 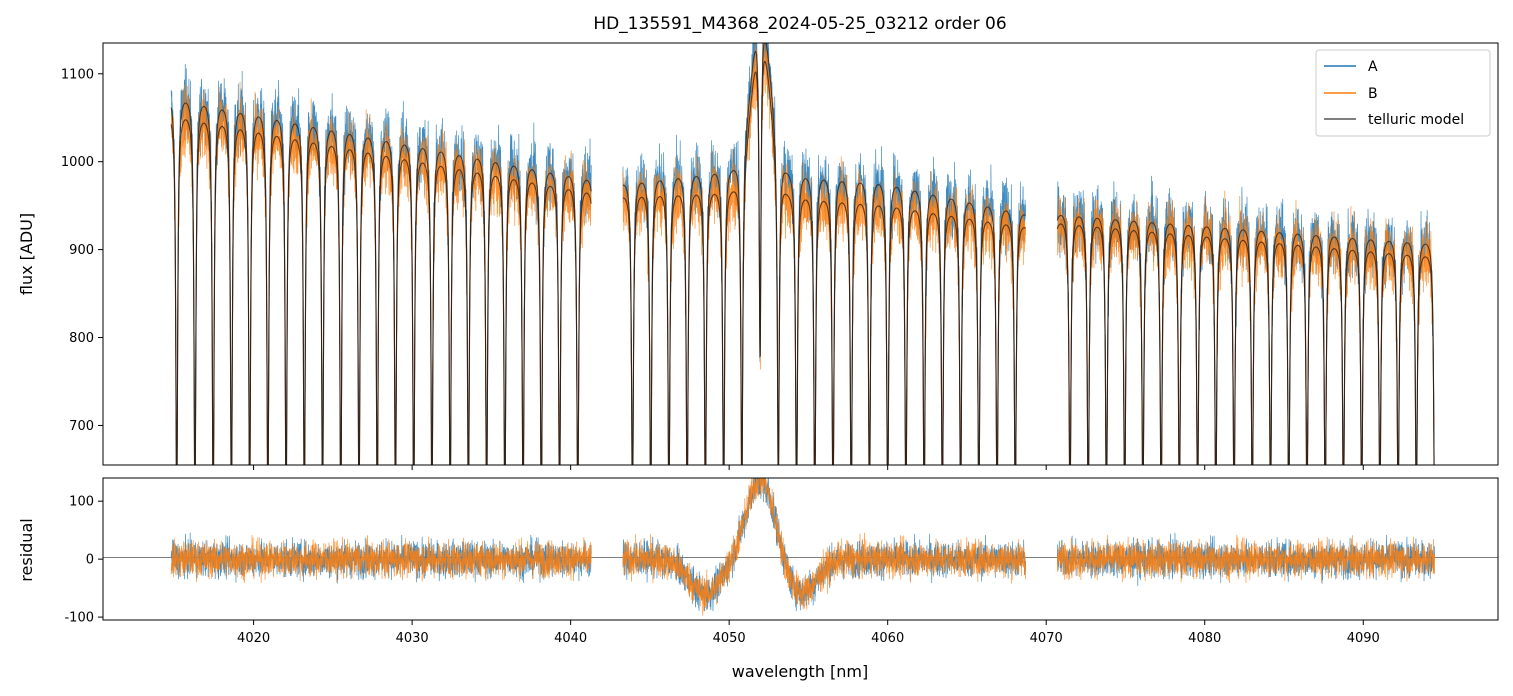 What do you see at coordinates (1204, 638) in the screenshot?
I see `x-tick-label: 4080` at bounding box center [1204, 638].